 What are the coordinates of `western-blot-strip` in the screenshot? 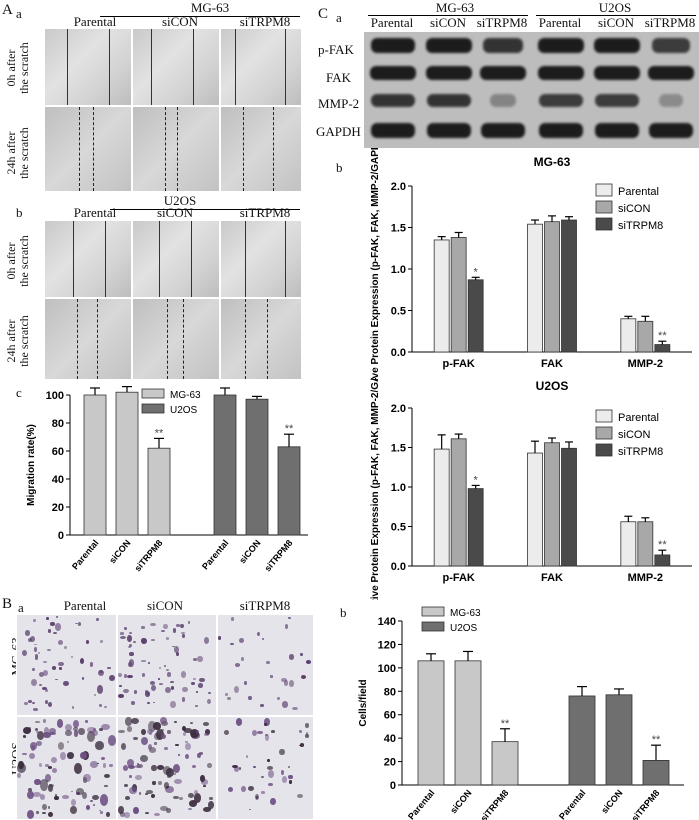 It's located at (531, 132).